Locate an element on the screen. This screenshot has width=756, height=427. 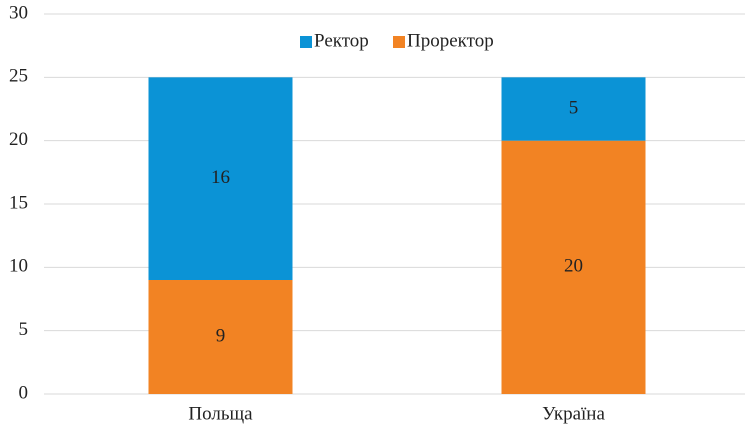
x-tick-label: Польща is located at coordinates (220, 413).